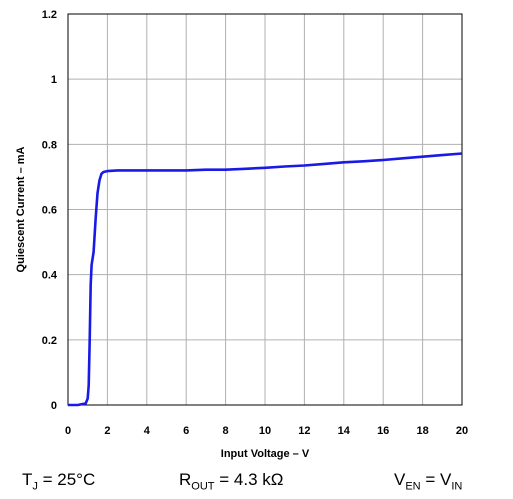  I want to click on x-axis-label: Input Voltage – V, so click(265, 454).